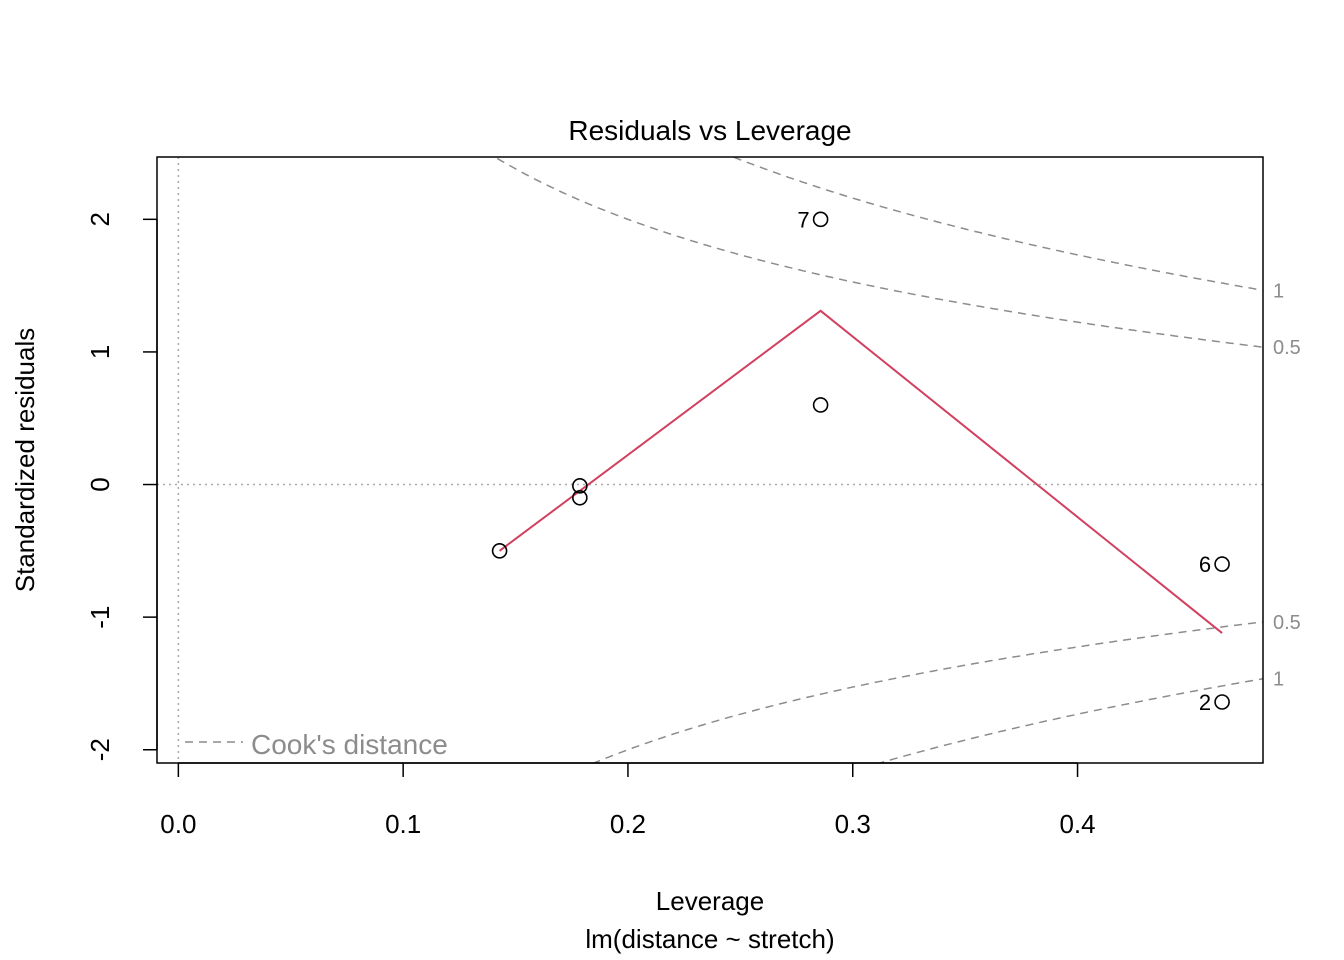 This screenshot has width=1344, height=960. I want to click on y-axis-label: Standardized residuals, so click(25, 460).